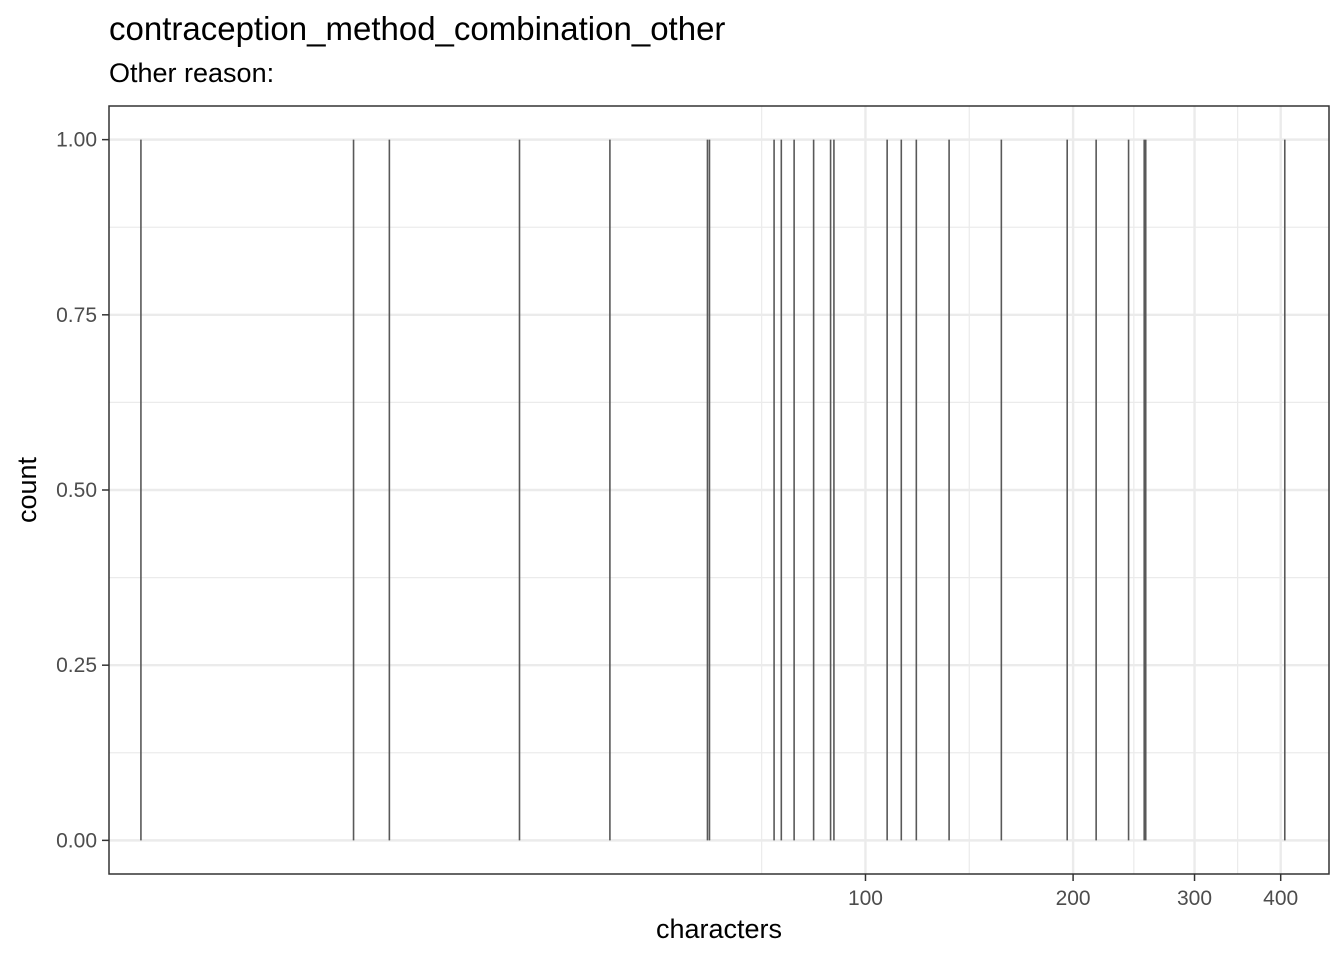 Image resolution: width=1344 pixels, height=960 pixels. Describe the element at coordinates (719, 929) in the screenshot. I see `x-axis-title: characters` at that location.